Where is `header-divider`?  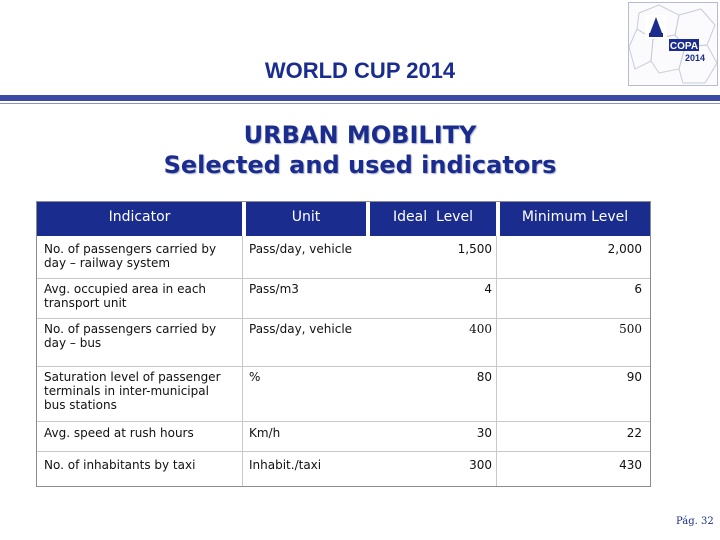
header-divider is located at coordinates (360, 98).